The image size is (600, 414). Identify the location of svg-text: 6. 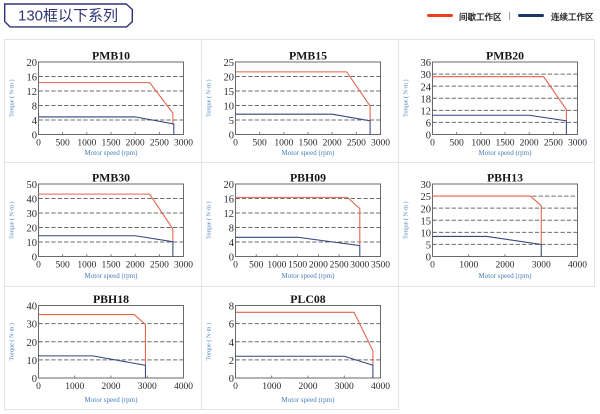
(428, 124).